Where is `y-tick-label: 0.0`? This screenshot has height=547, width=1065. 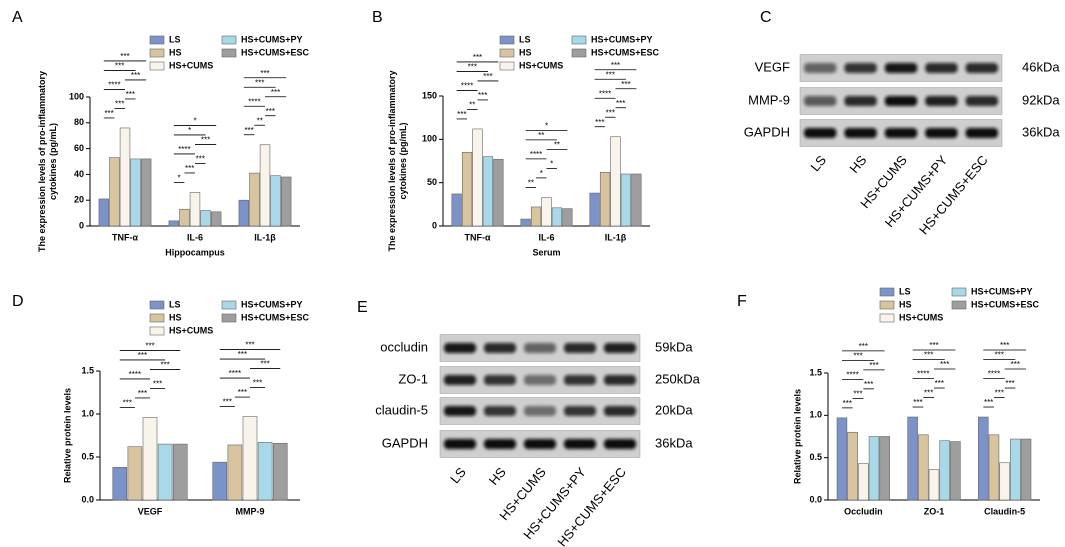
y-tick-label: 0.0 is located at coordinates (87, 499).